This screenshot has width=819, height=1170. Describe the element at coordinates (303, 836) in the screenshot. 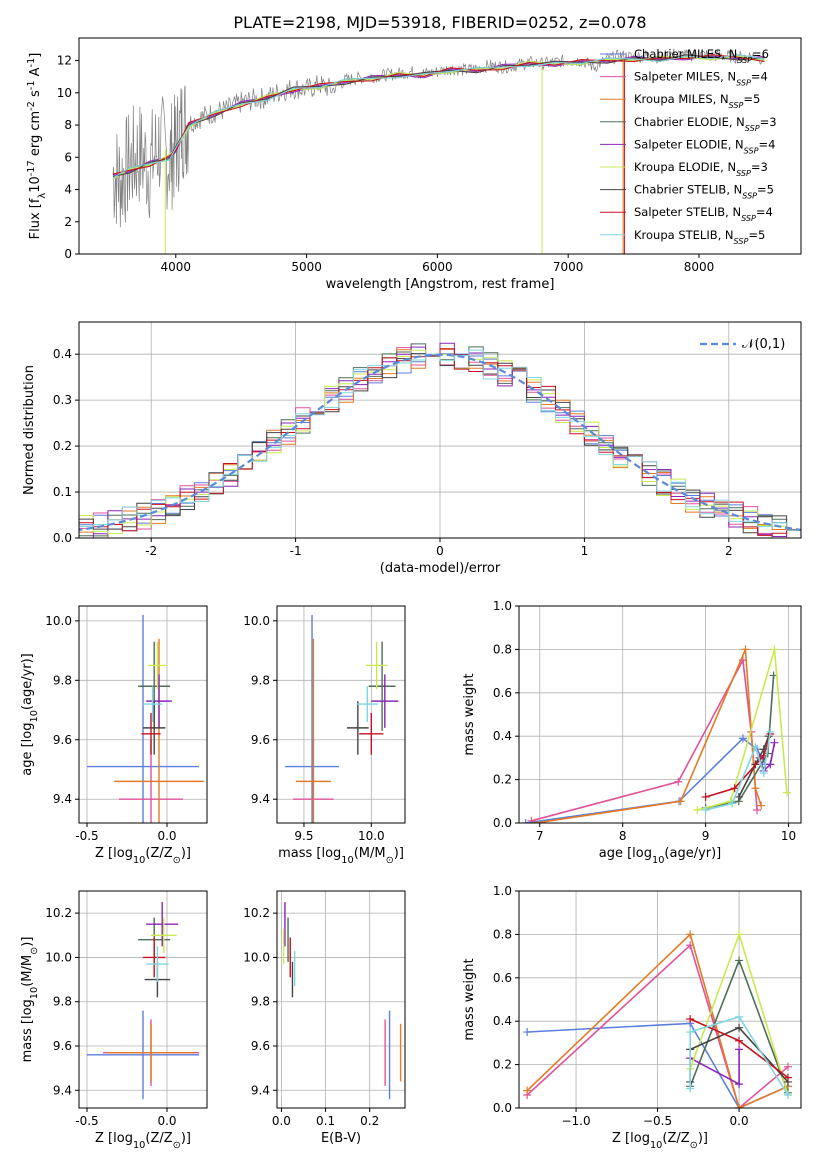

I see `x-tick-label: 9.5` at that location.